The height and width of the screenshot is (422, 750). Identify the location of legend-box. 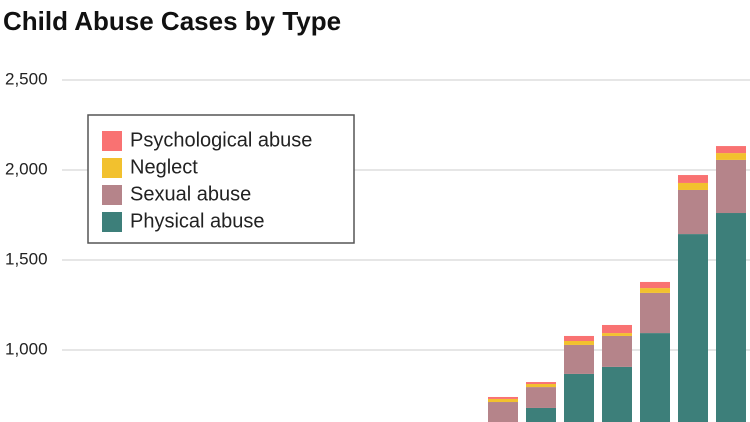
(221, 179).